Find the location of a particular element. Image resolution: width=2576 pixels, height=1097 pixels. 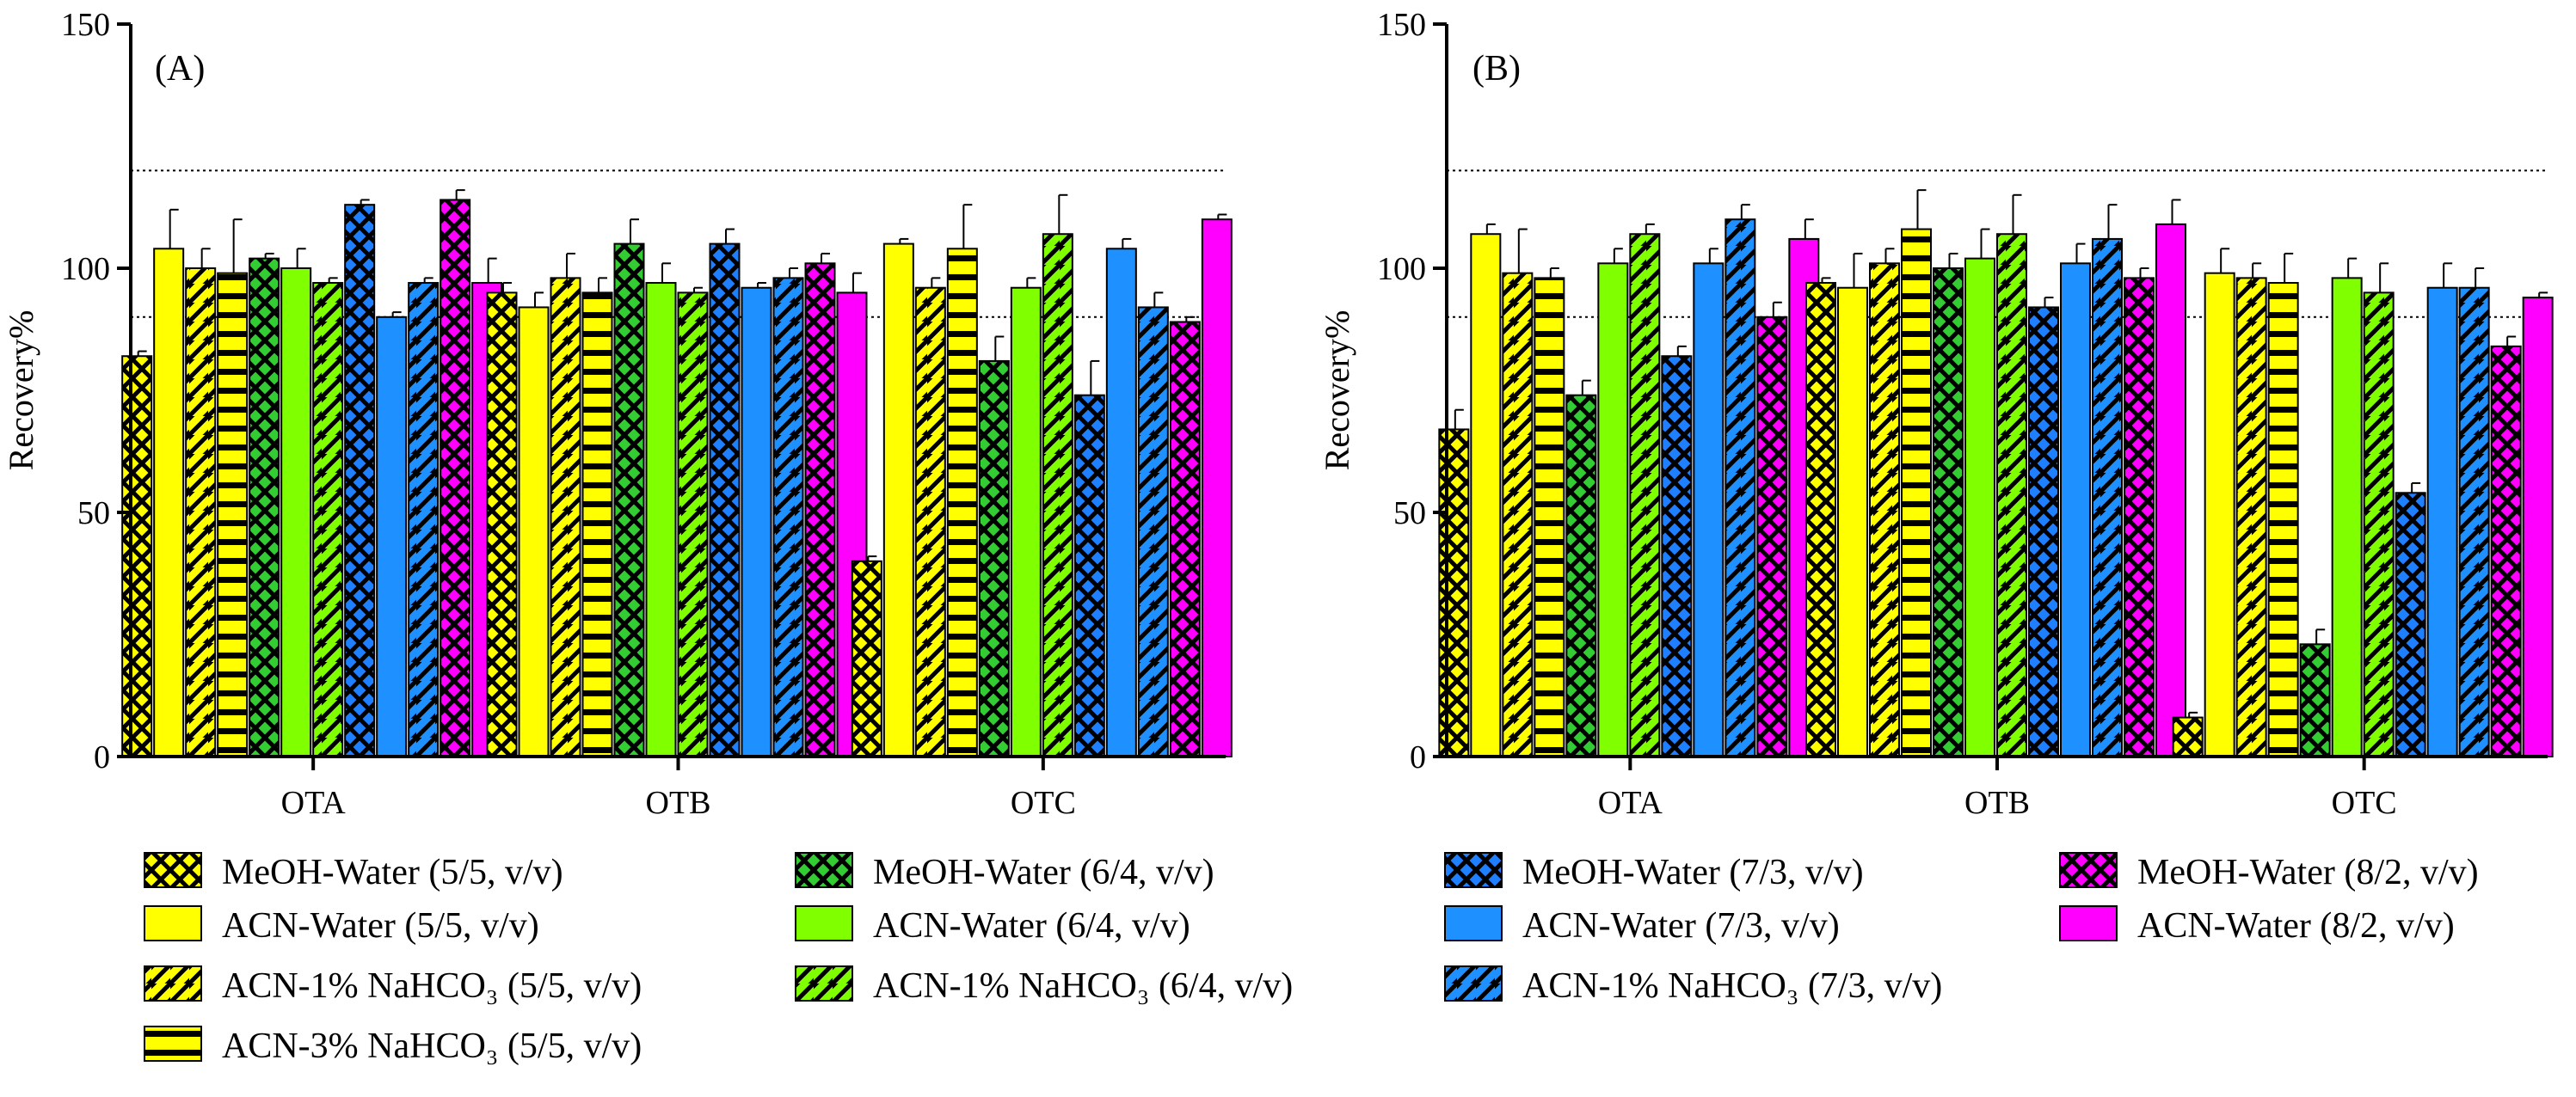

legend-label: ACN-3% NaHCO₃ (5/5, v/v) is located at coordinates (432, 1046).